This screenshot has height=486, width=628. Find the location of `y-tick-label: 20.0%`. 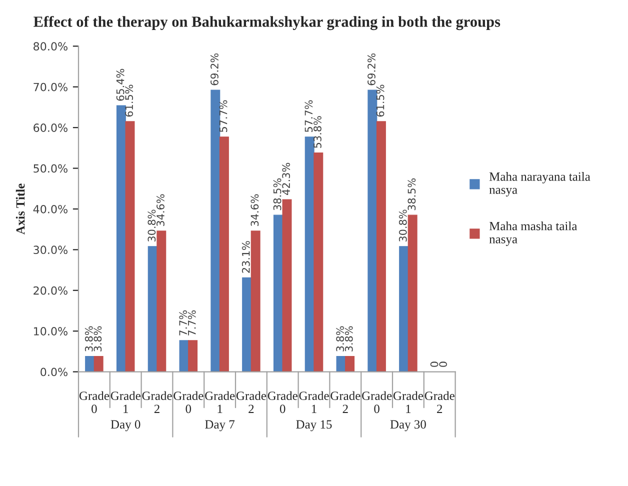

y-tick-label: 20.0% is located at coordinates (51, 290).